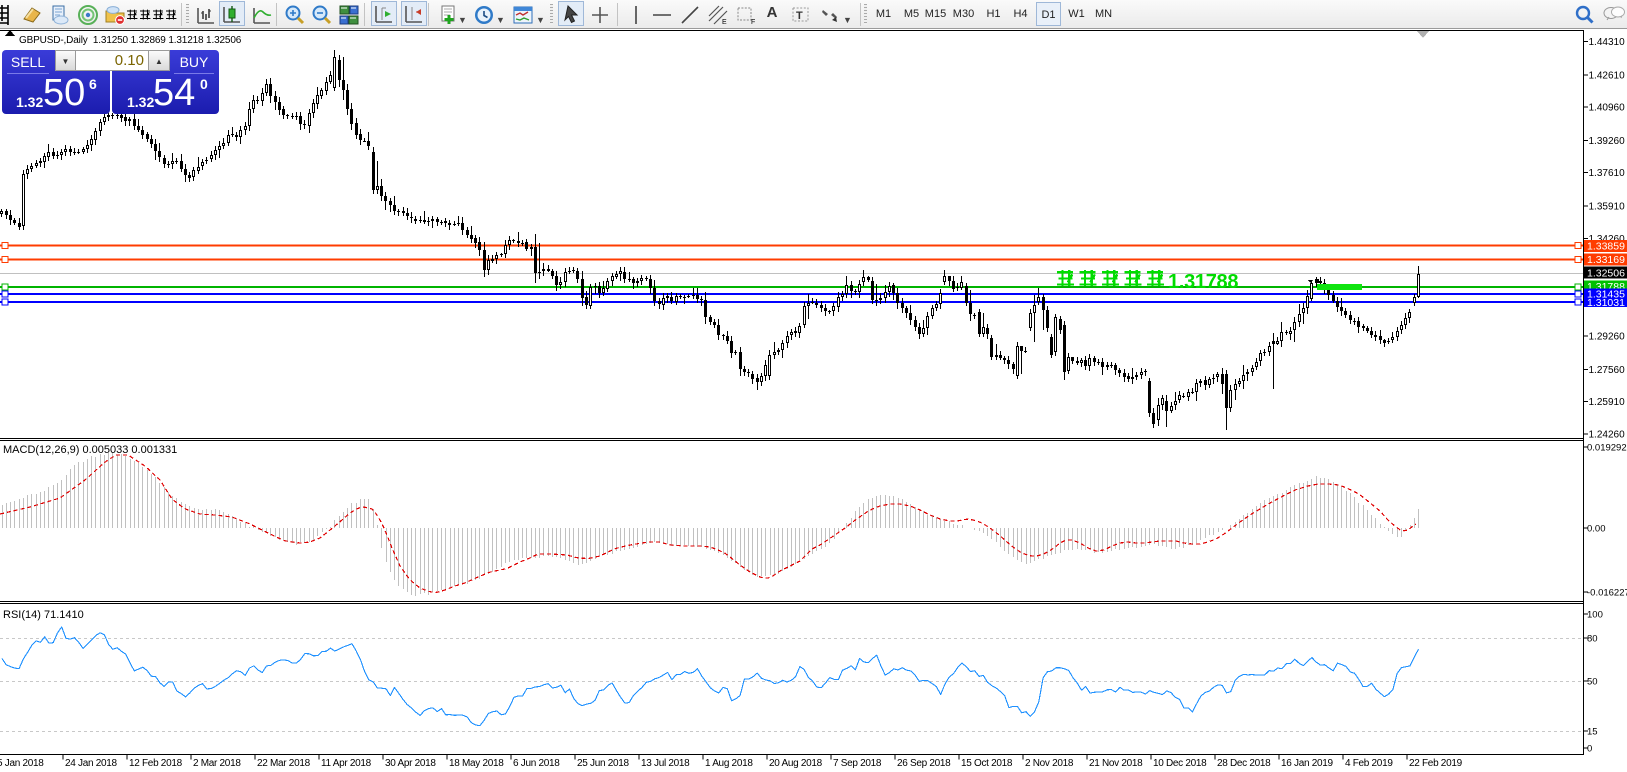 The width and height of the screenshot is (1627, 772). Describe the element at coordinates (346, 763) in the screenshot. I see `svg-text: 11 Apr 2018` at that location.